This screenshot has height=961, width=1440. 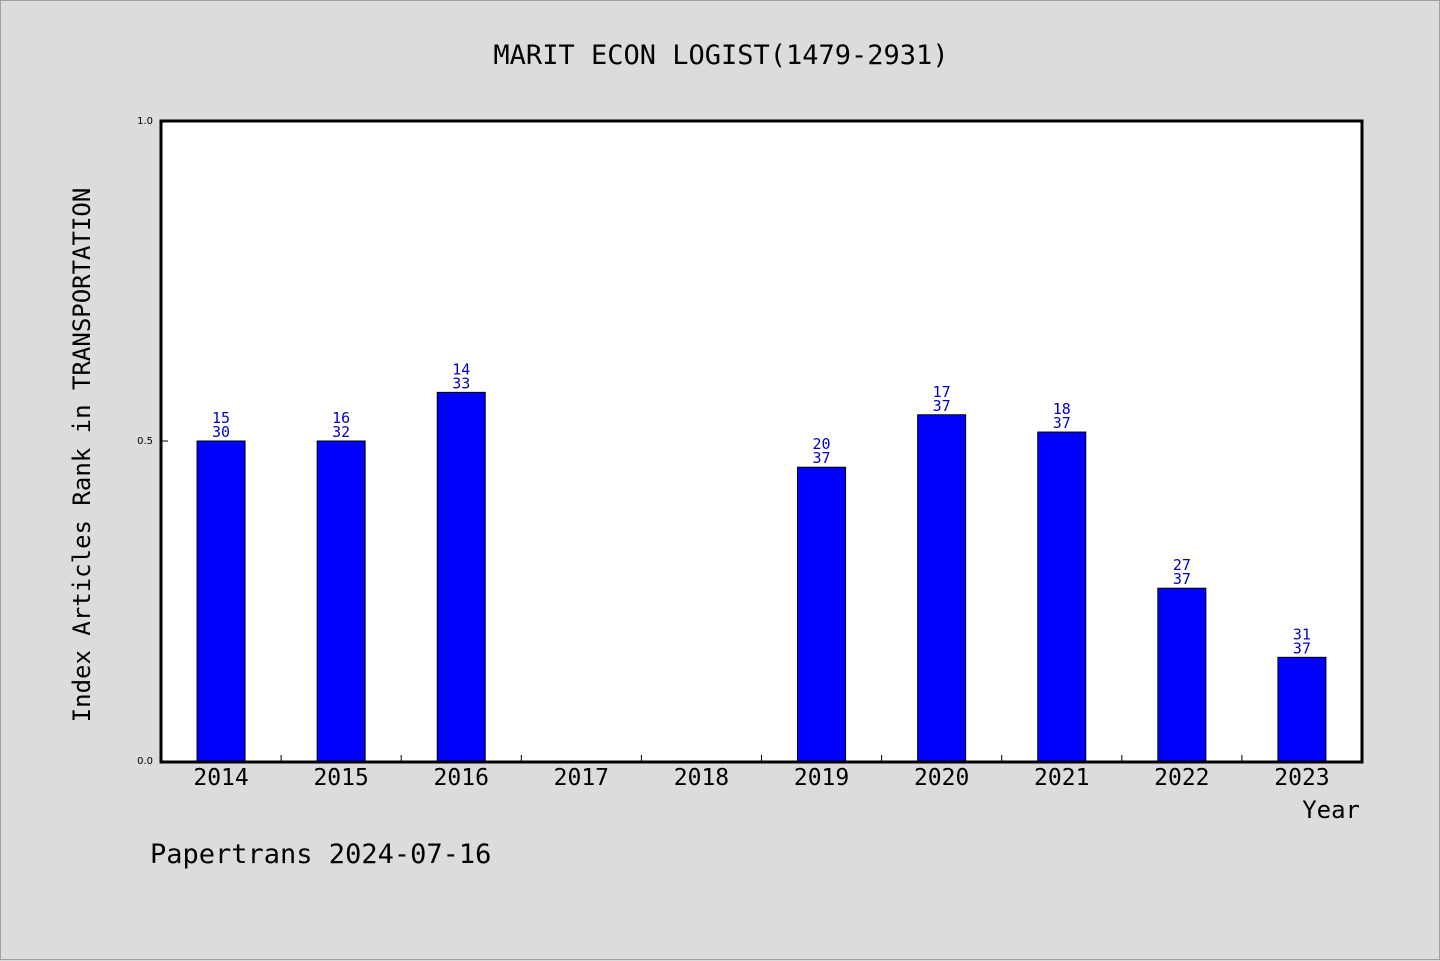 What do you see at coordinates (461, 369) in the screenshot?
I see `bar-label-rank: 14` at bounding box center [461, 369].